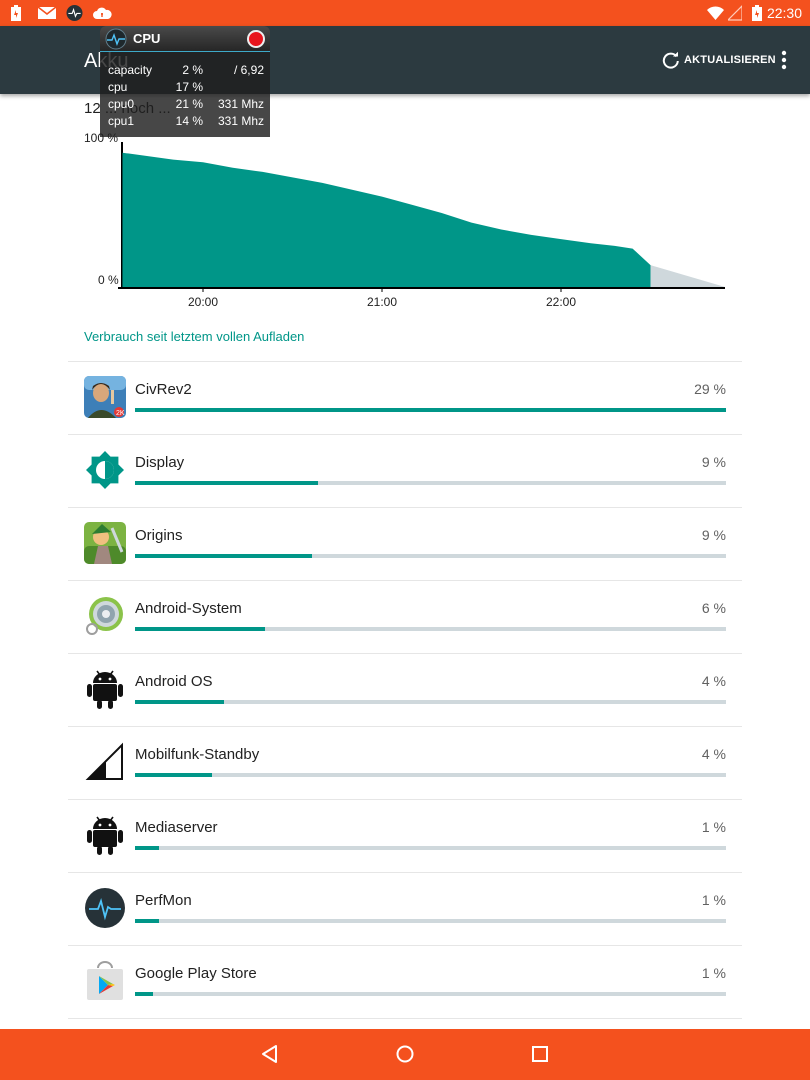  I want to click on civrev2-icon: 2K, so click(105, 397).